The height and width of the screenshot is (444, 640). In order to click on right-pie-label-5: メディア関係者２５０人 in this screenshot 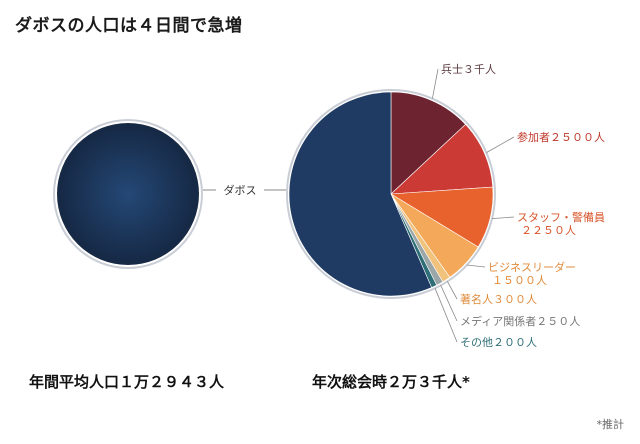, I will do `click(520, 321)`.